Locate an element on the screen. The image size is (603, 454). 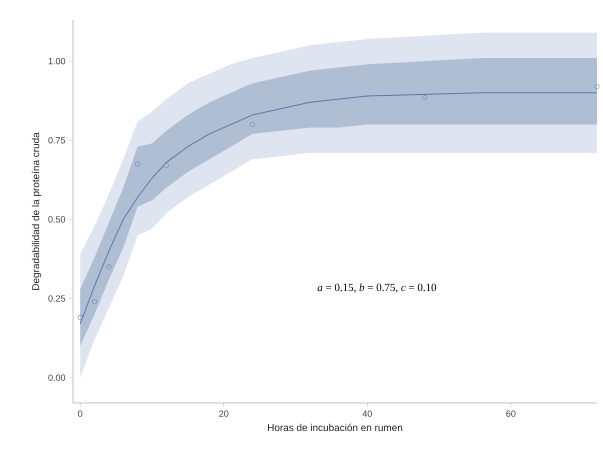
y-tick-label: 0.75 is located at coordinates (57, 140).